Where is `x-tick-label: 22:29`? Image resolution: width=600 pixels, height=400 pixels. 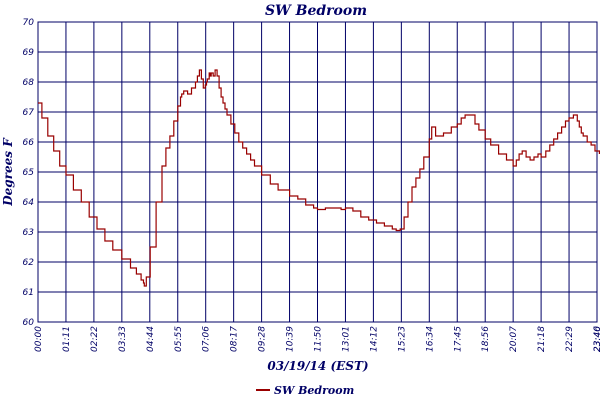
x-tick-label: 22:29 is located at coordinates (570, 339).